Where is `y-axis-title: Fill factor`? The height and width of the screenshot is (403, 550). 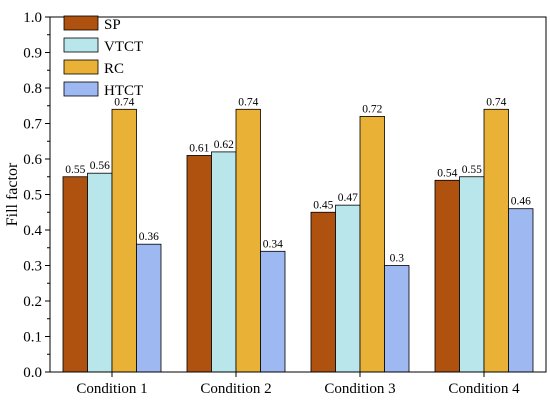 y-axis-title: Fill factor is located at coordinates (12, 194).